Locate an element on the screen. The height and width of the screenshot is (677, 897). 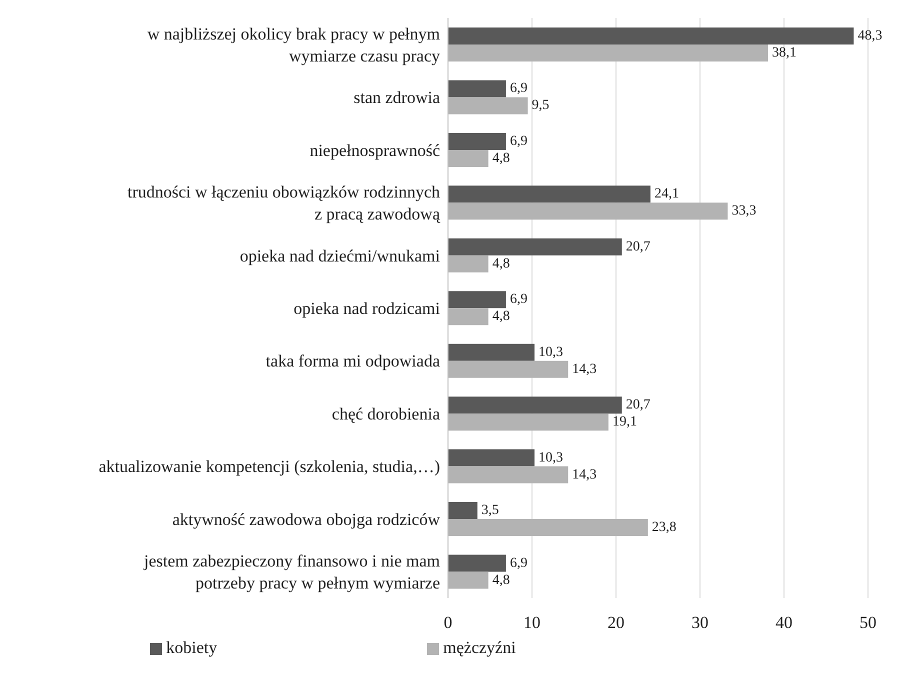
y-tick-label: w najbliższej okolicy brak pracy w pełnym wymiarze czasu pracy is located at coordinates (293, 44).